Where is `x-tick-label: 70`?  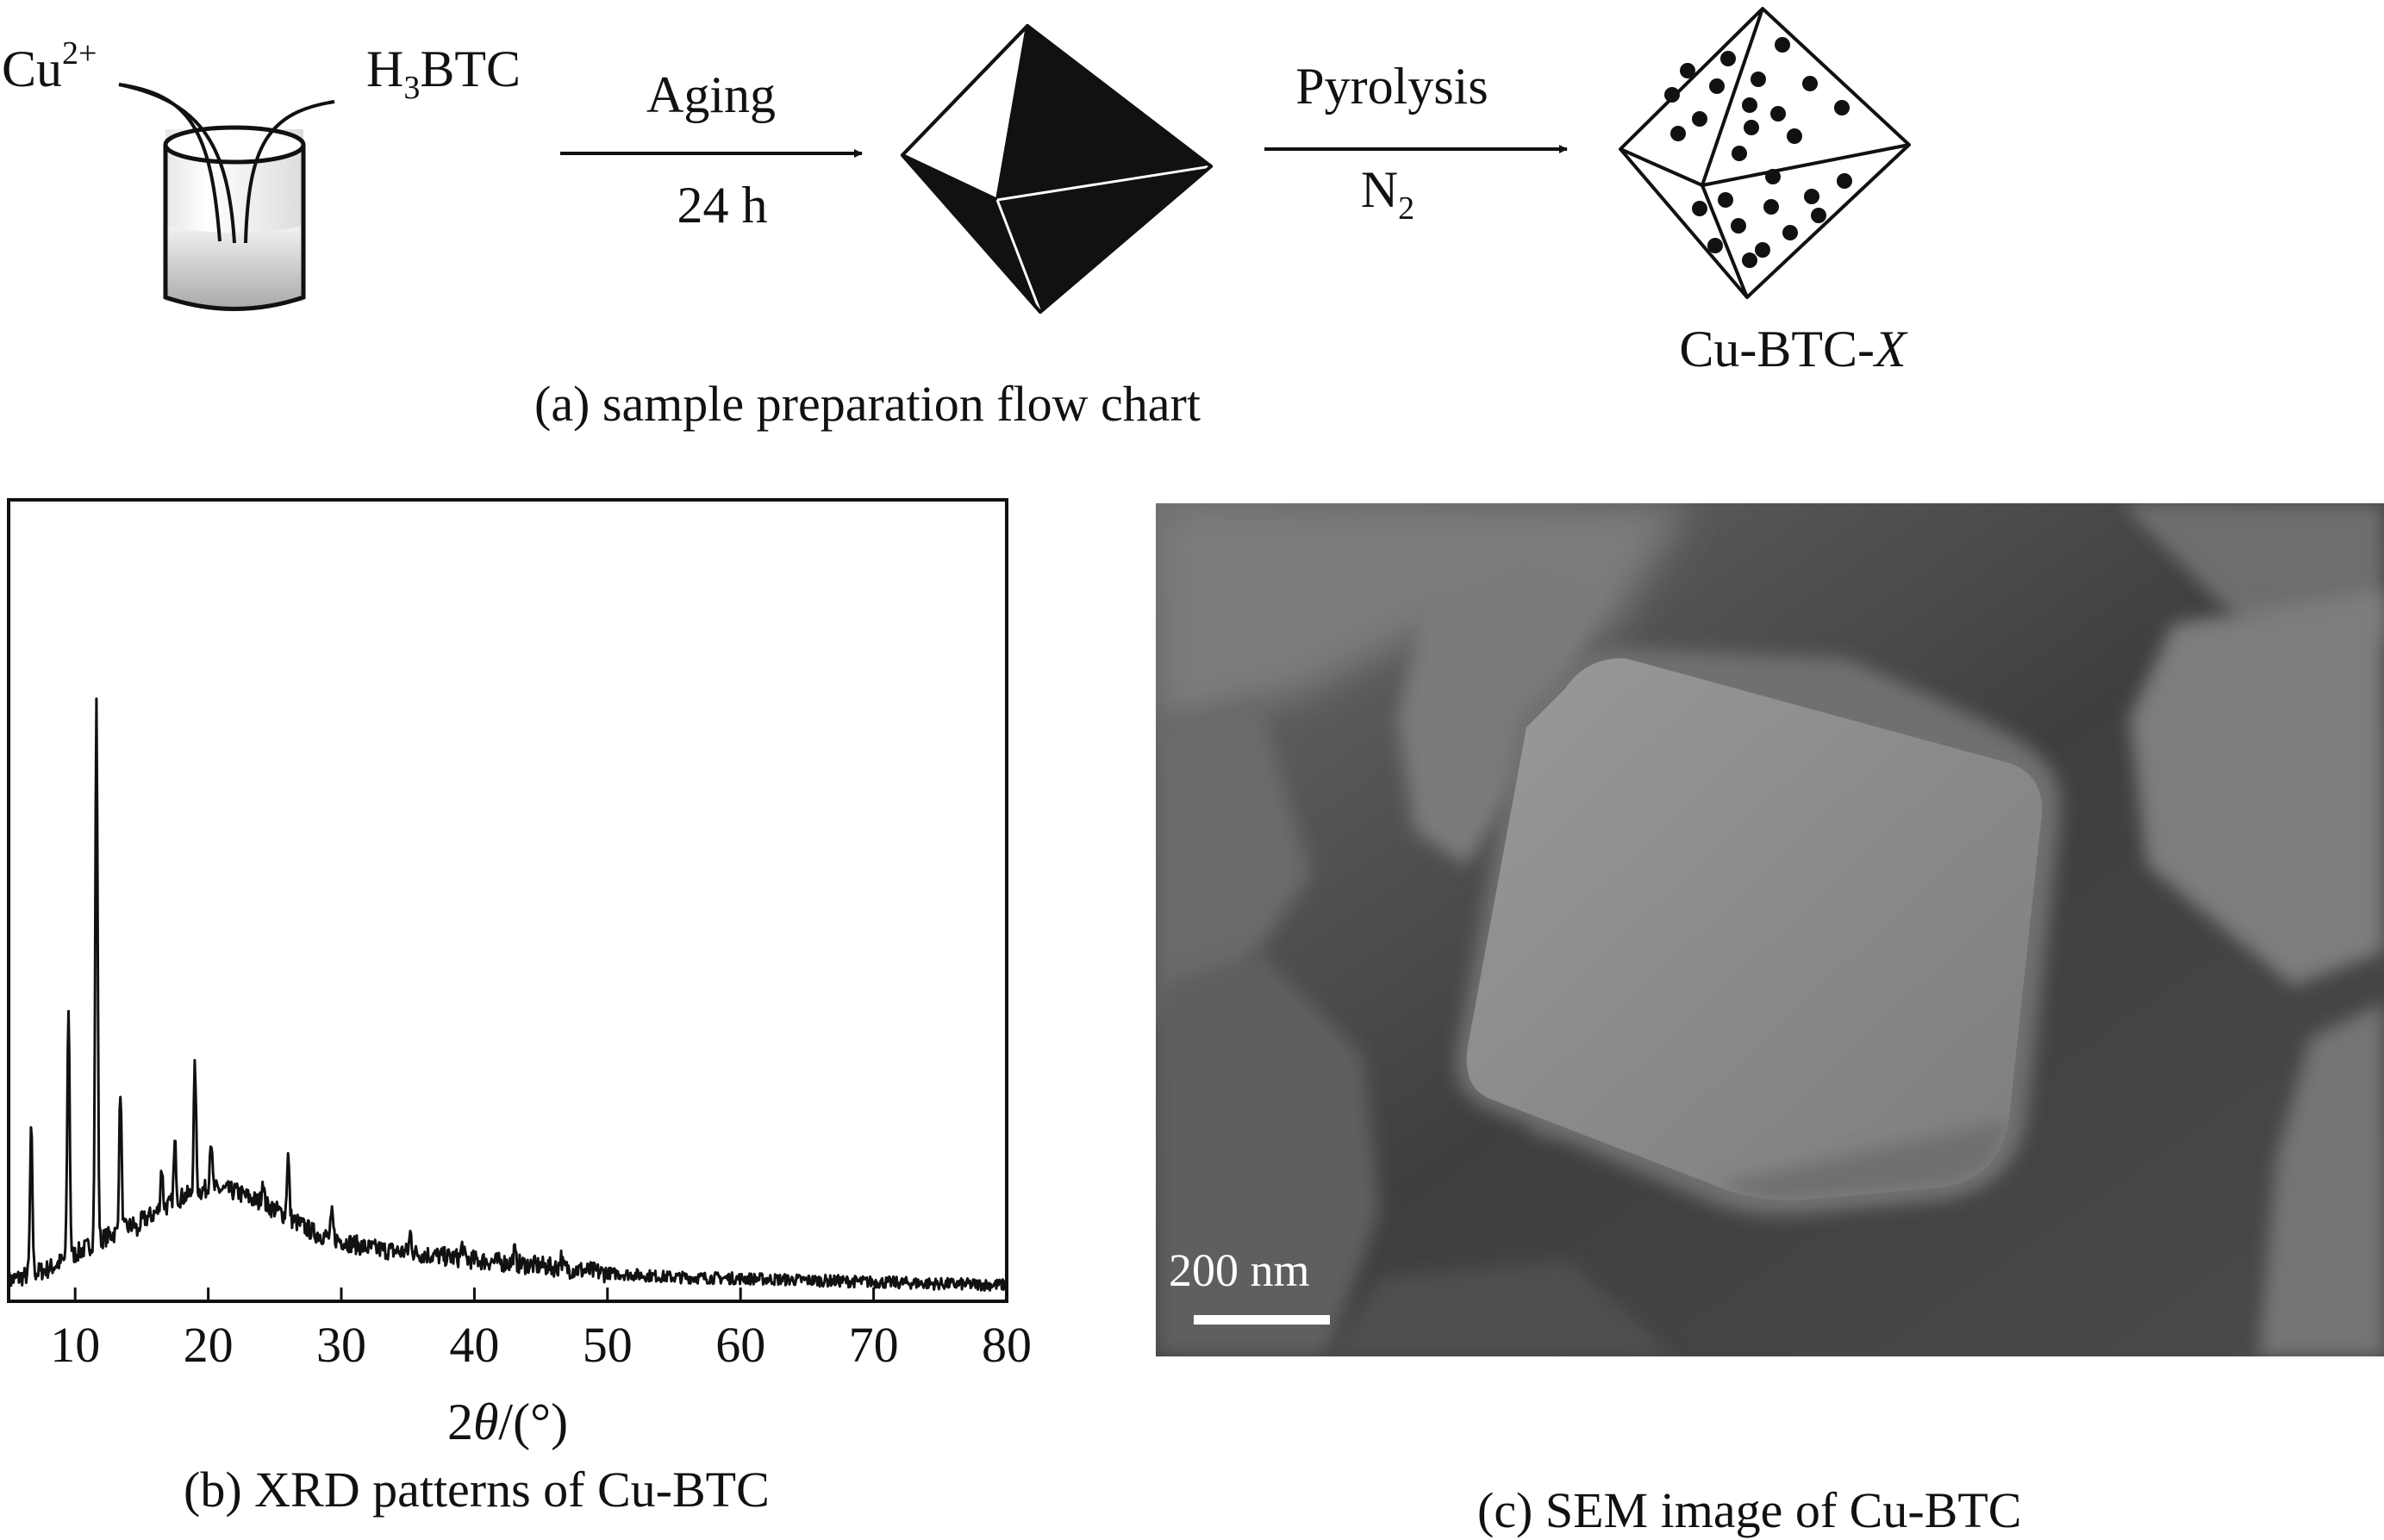
x-tick-label: 70 is located at coordinates (874, 1345).